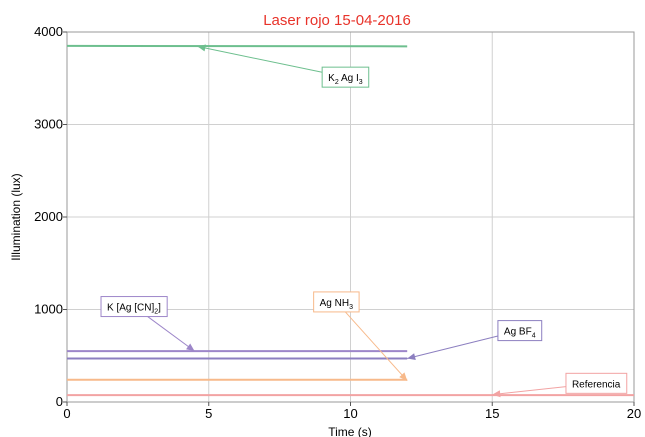 The image size is (645, 437). I want to click on annotation-label: Ag NH3​, so click(336, 304).